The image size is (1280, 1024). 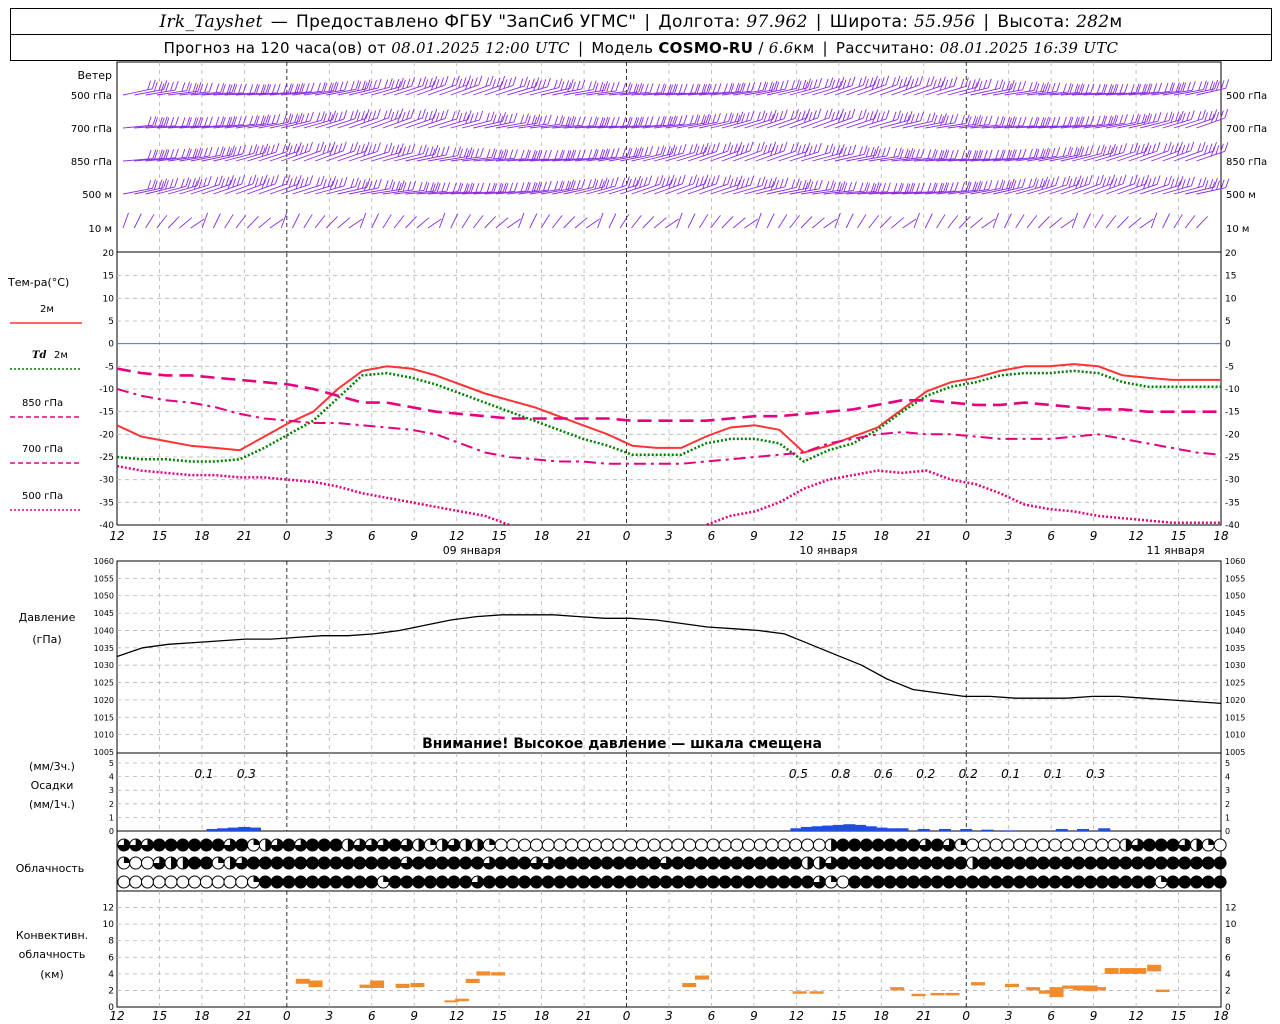 What do you see at coordinates (1232, 481) in the screenshot?
I see `temp-ytick-right: -30` at bounding box center [1232, 481].